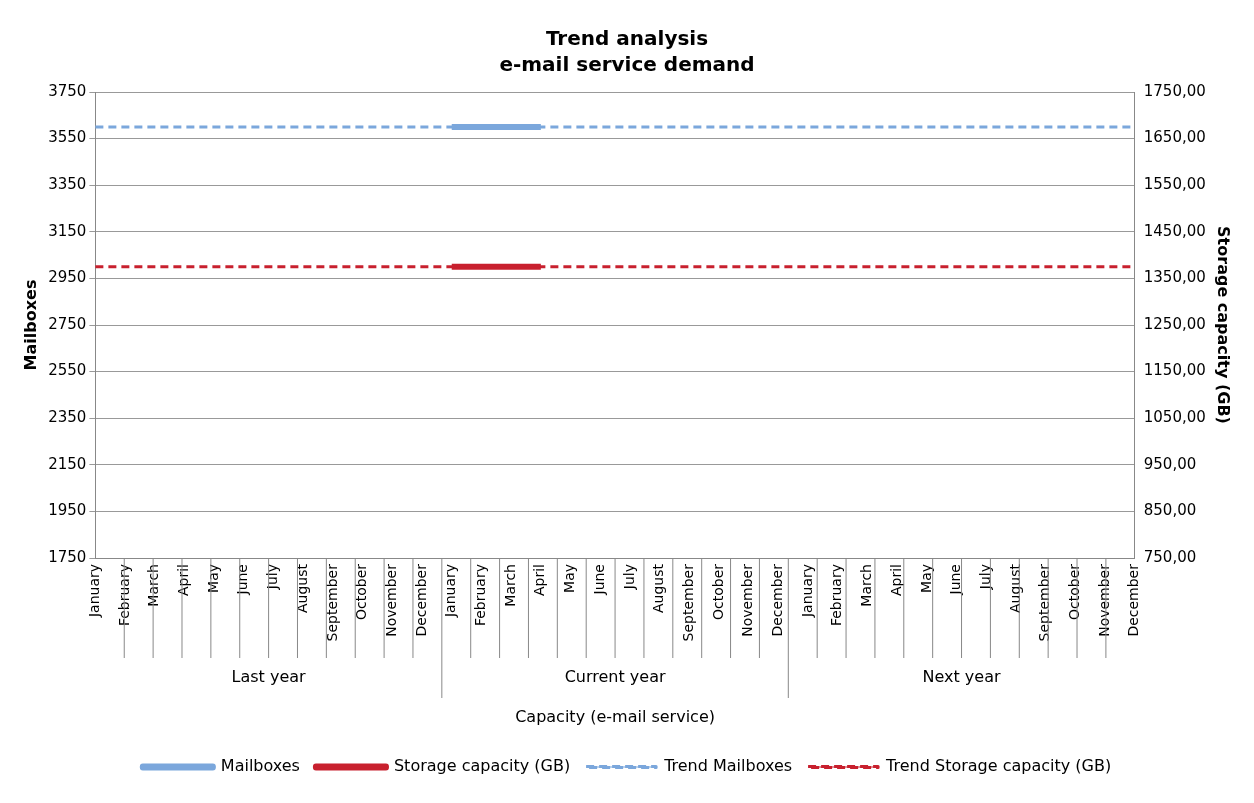 The height and width of the screenshot is (803, 1254). Describe the element at coordinates (67, 370) in the screenshot. I see `y-tick-label: 2550` at that location.